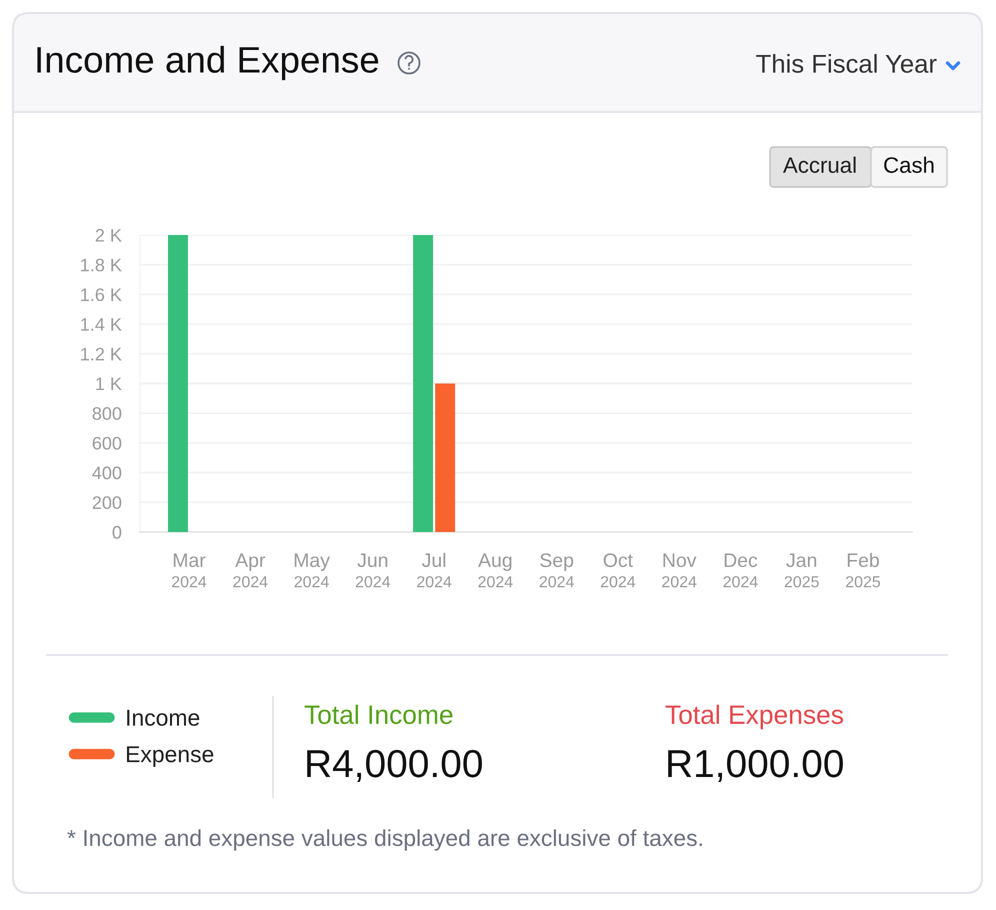 This screenshot has width=996, height=910. What do you see at coordinates (618, 570) in the screenshot?
I see `category-label: Oct 2024` at bounding box center [618, 570].